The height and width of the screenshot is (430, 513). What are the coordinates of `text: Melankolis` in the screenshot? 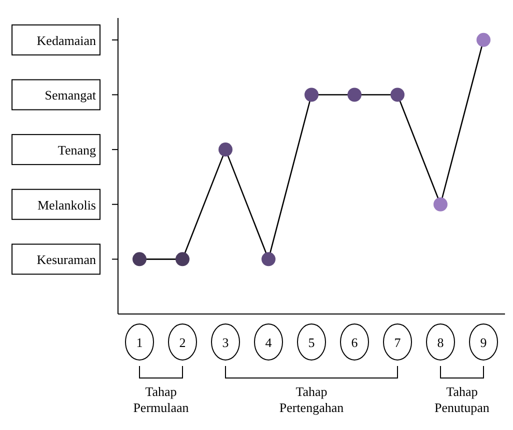 It's located at (67, 204).